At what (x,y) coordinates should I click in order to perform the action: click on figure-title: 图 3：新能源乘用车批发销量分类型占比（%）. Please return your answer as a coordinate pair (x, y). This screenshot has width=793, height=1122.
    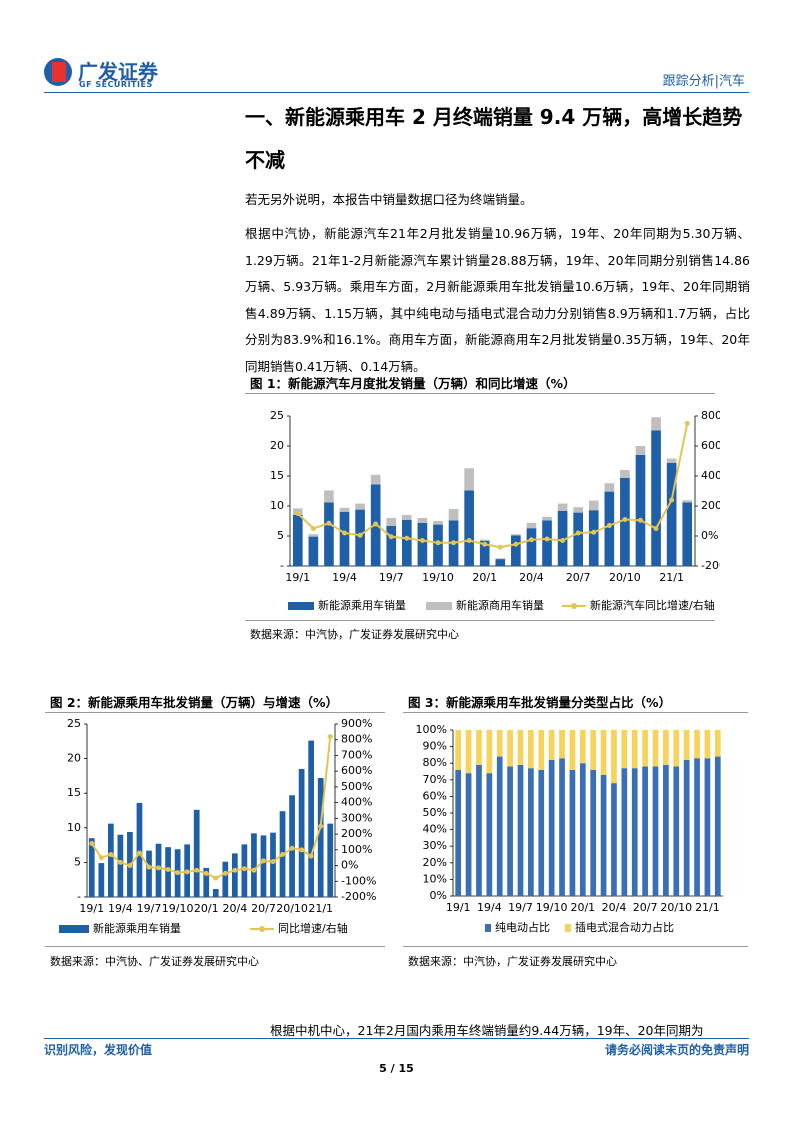
    Looking at the image, I should click on (540, 702).